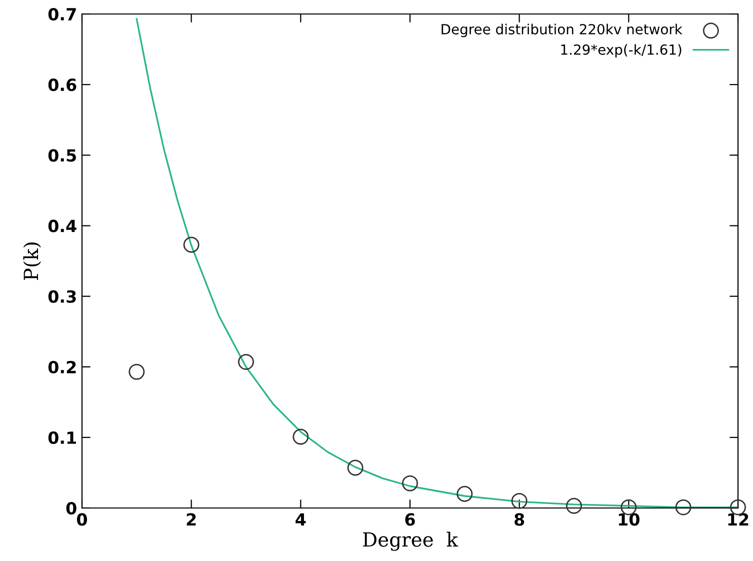 The width and height of the screenshot is (753, 561). What do you see at coordinates (71, 508) in the screenshot?
I see `y-tick-label: 0` at bounding box center [71, 508].